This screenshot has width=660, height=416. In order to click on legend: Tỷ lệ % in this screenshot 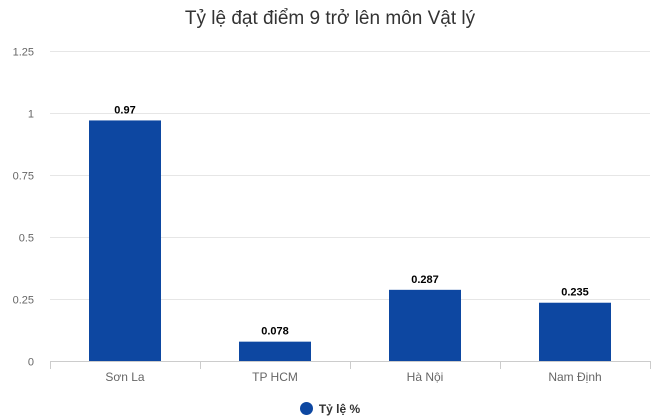, I will do `click(330, 408)`.